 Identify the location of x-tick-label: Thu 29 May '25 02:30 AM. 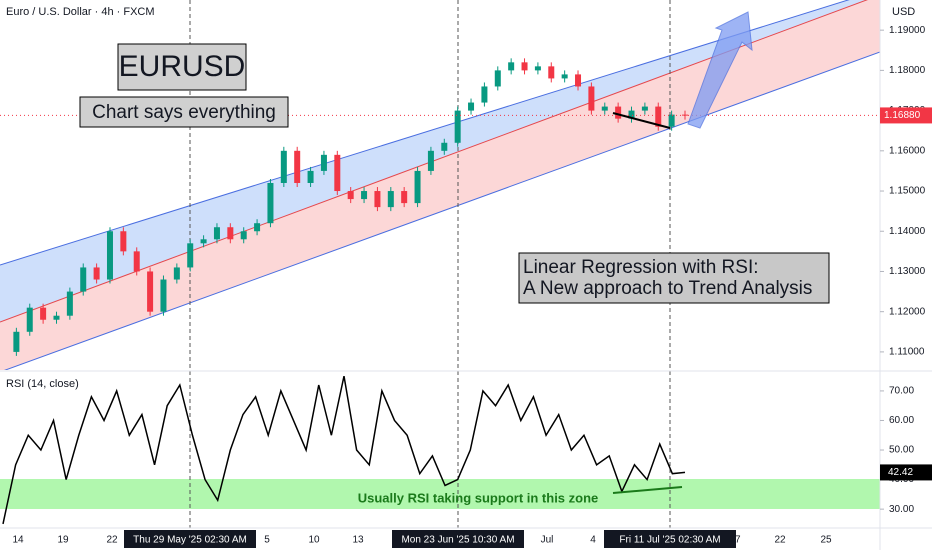
(190, 540).